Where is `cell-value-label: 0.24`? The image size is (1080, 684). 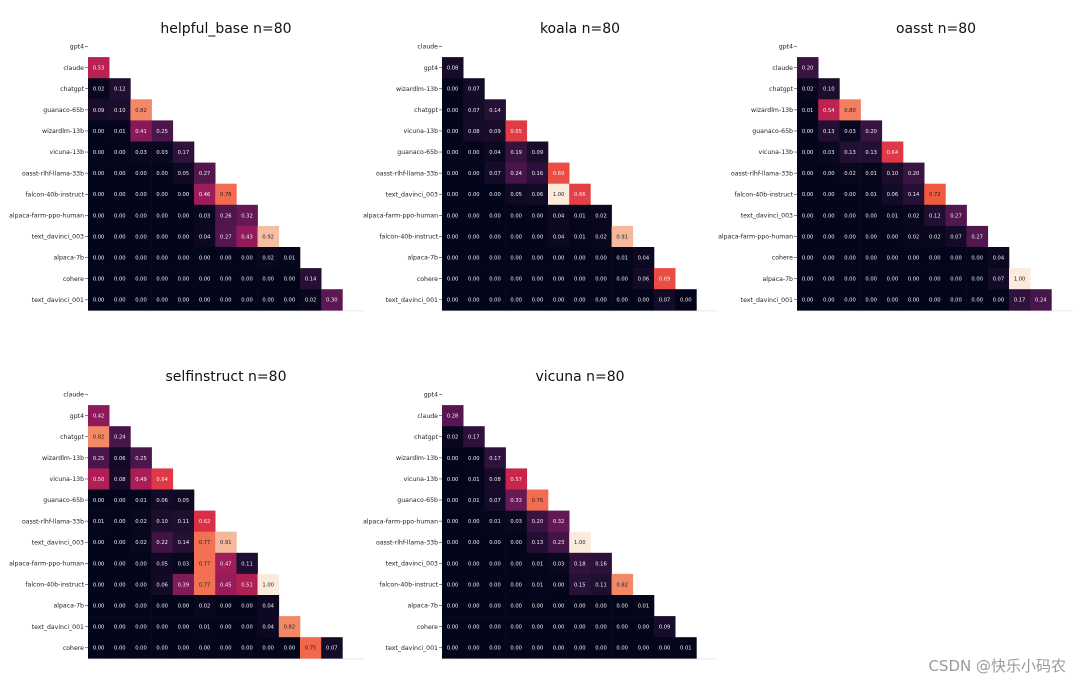
cell-value-label: 0.24 is located at coordinates (1041, 301).